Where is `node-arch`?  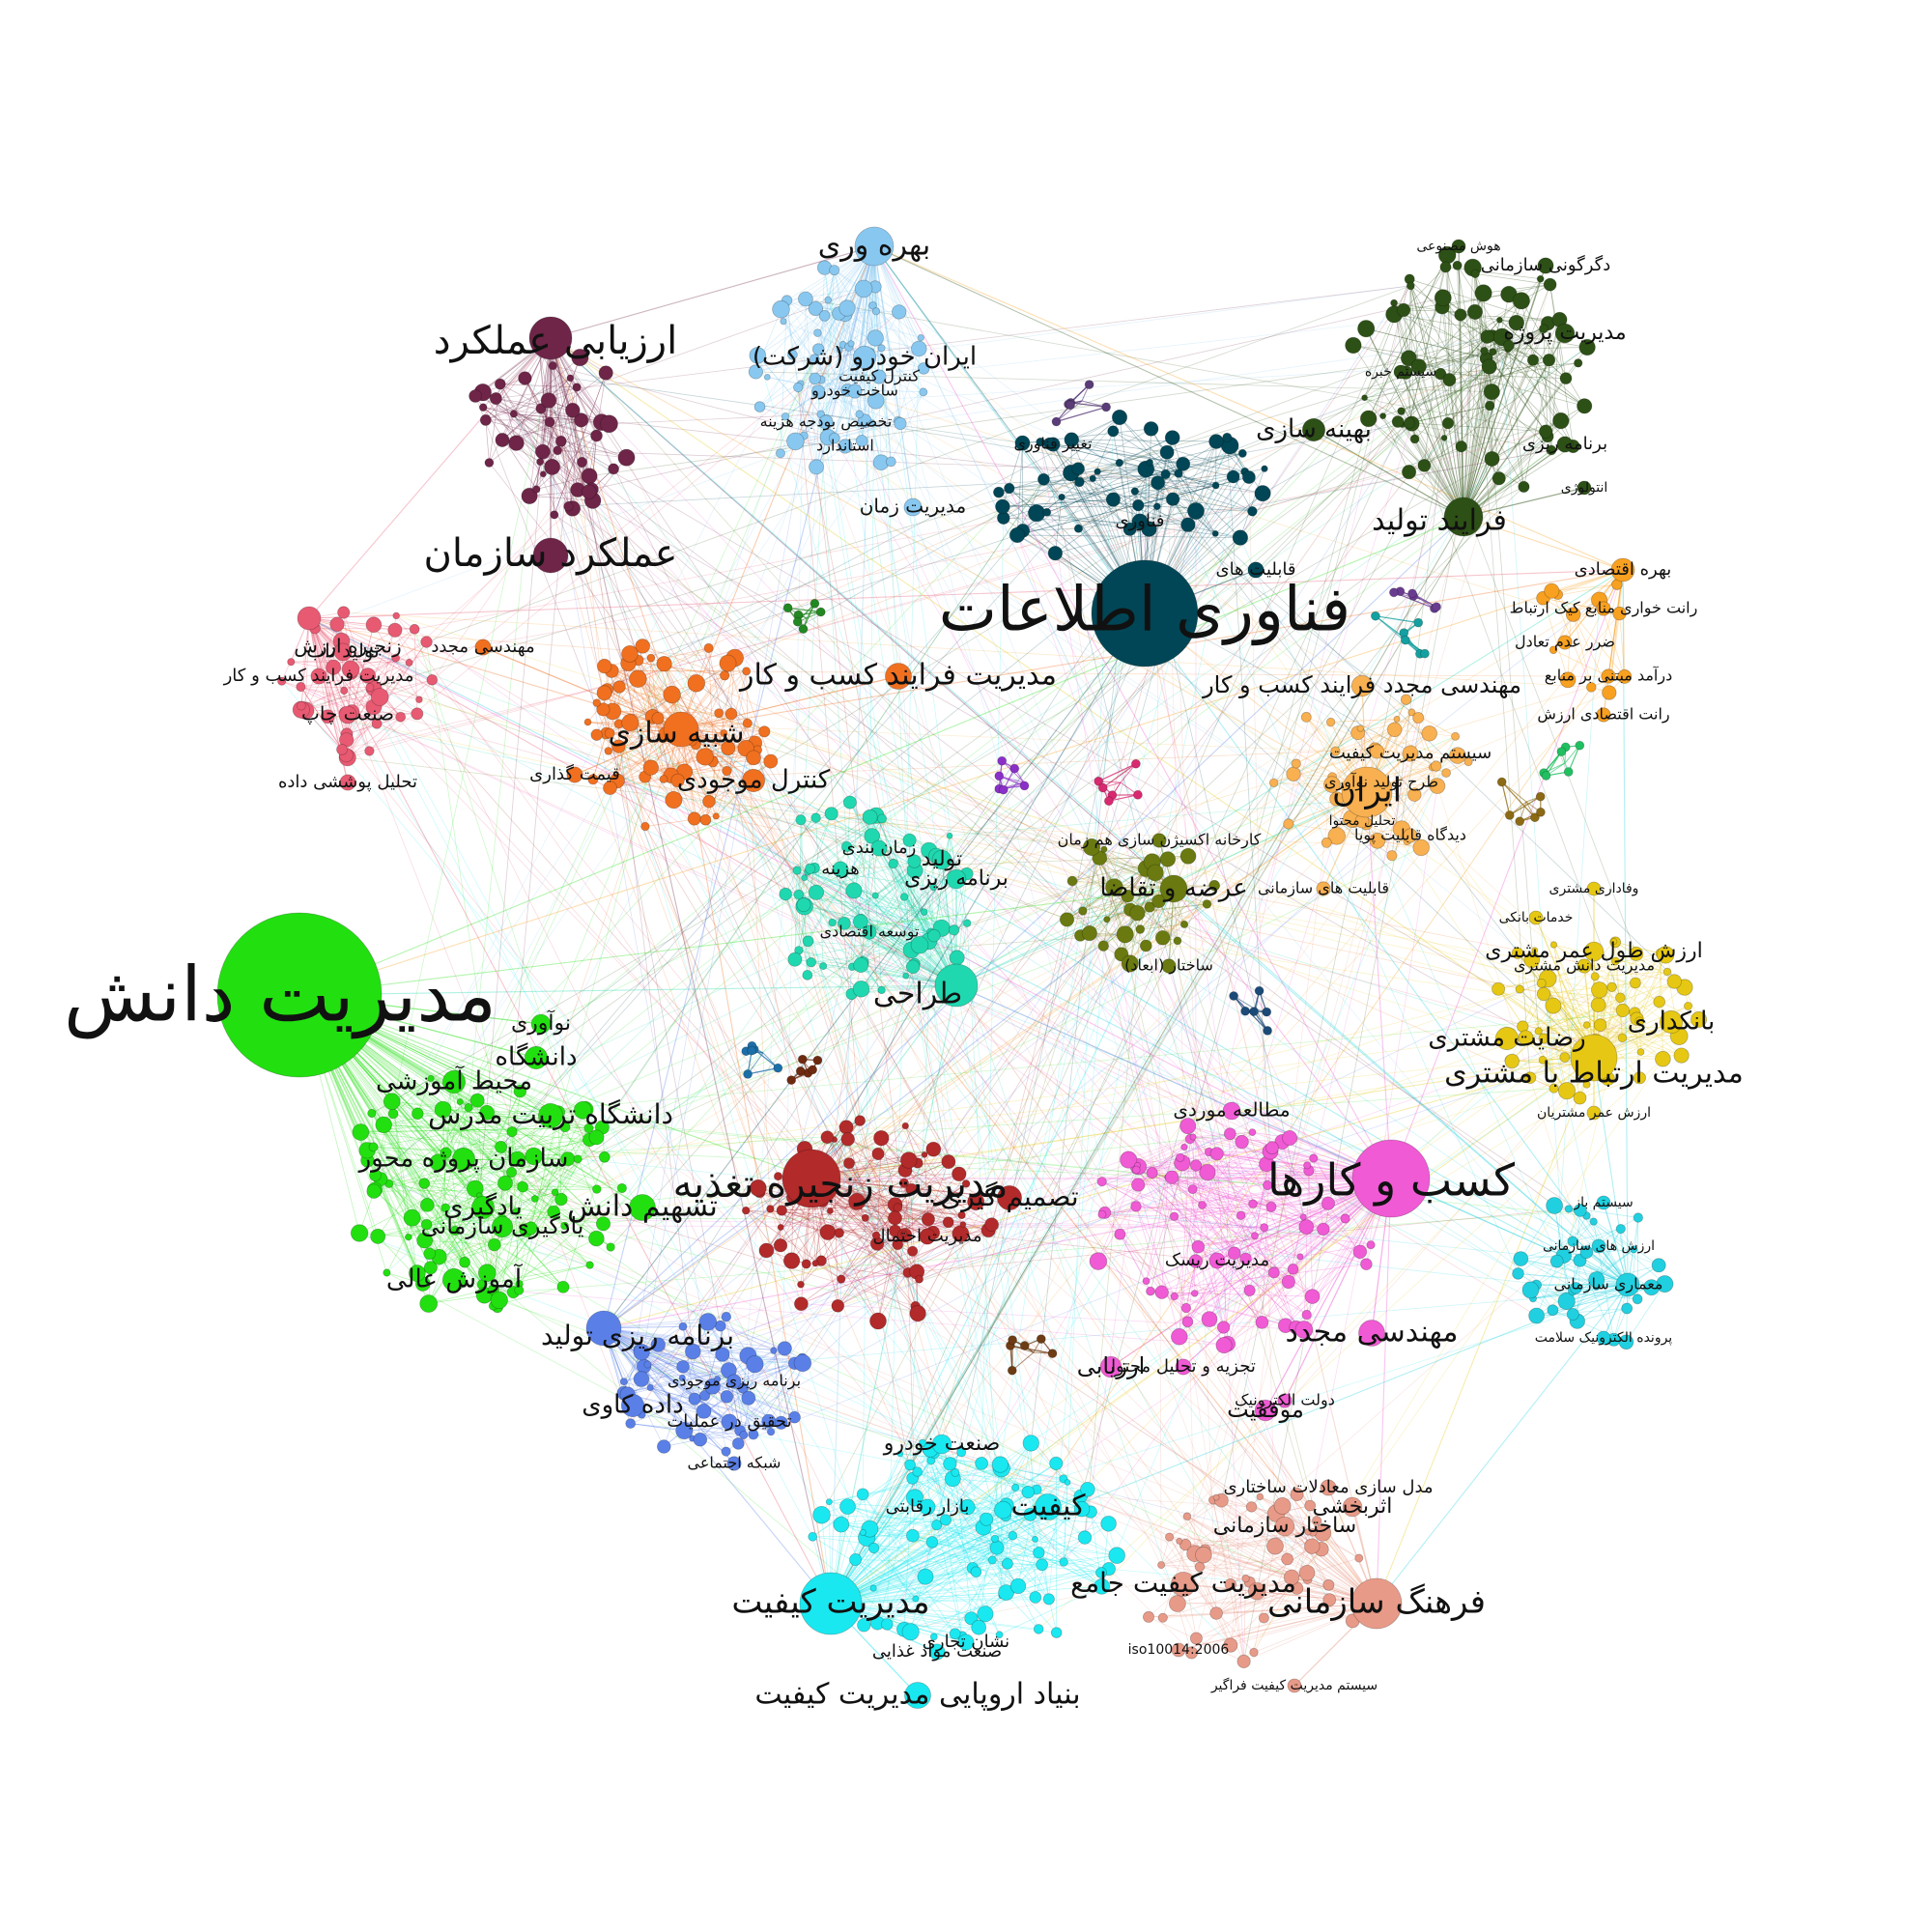 node-arch is located at coordinates (1556, 1261).